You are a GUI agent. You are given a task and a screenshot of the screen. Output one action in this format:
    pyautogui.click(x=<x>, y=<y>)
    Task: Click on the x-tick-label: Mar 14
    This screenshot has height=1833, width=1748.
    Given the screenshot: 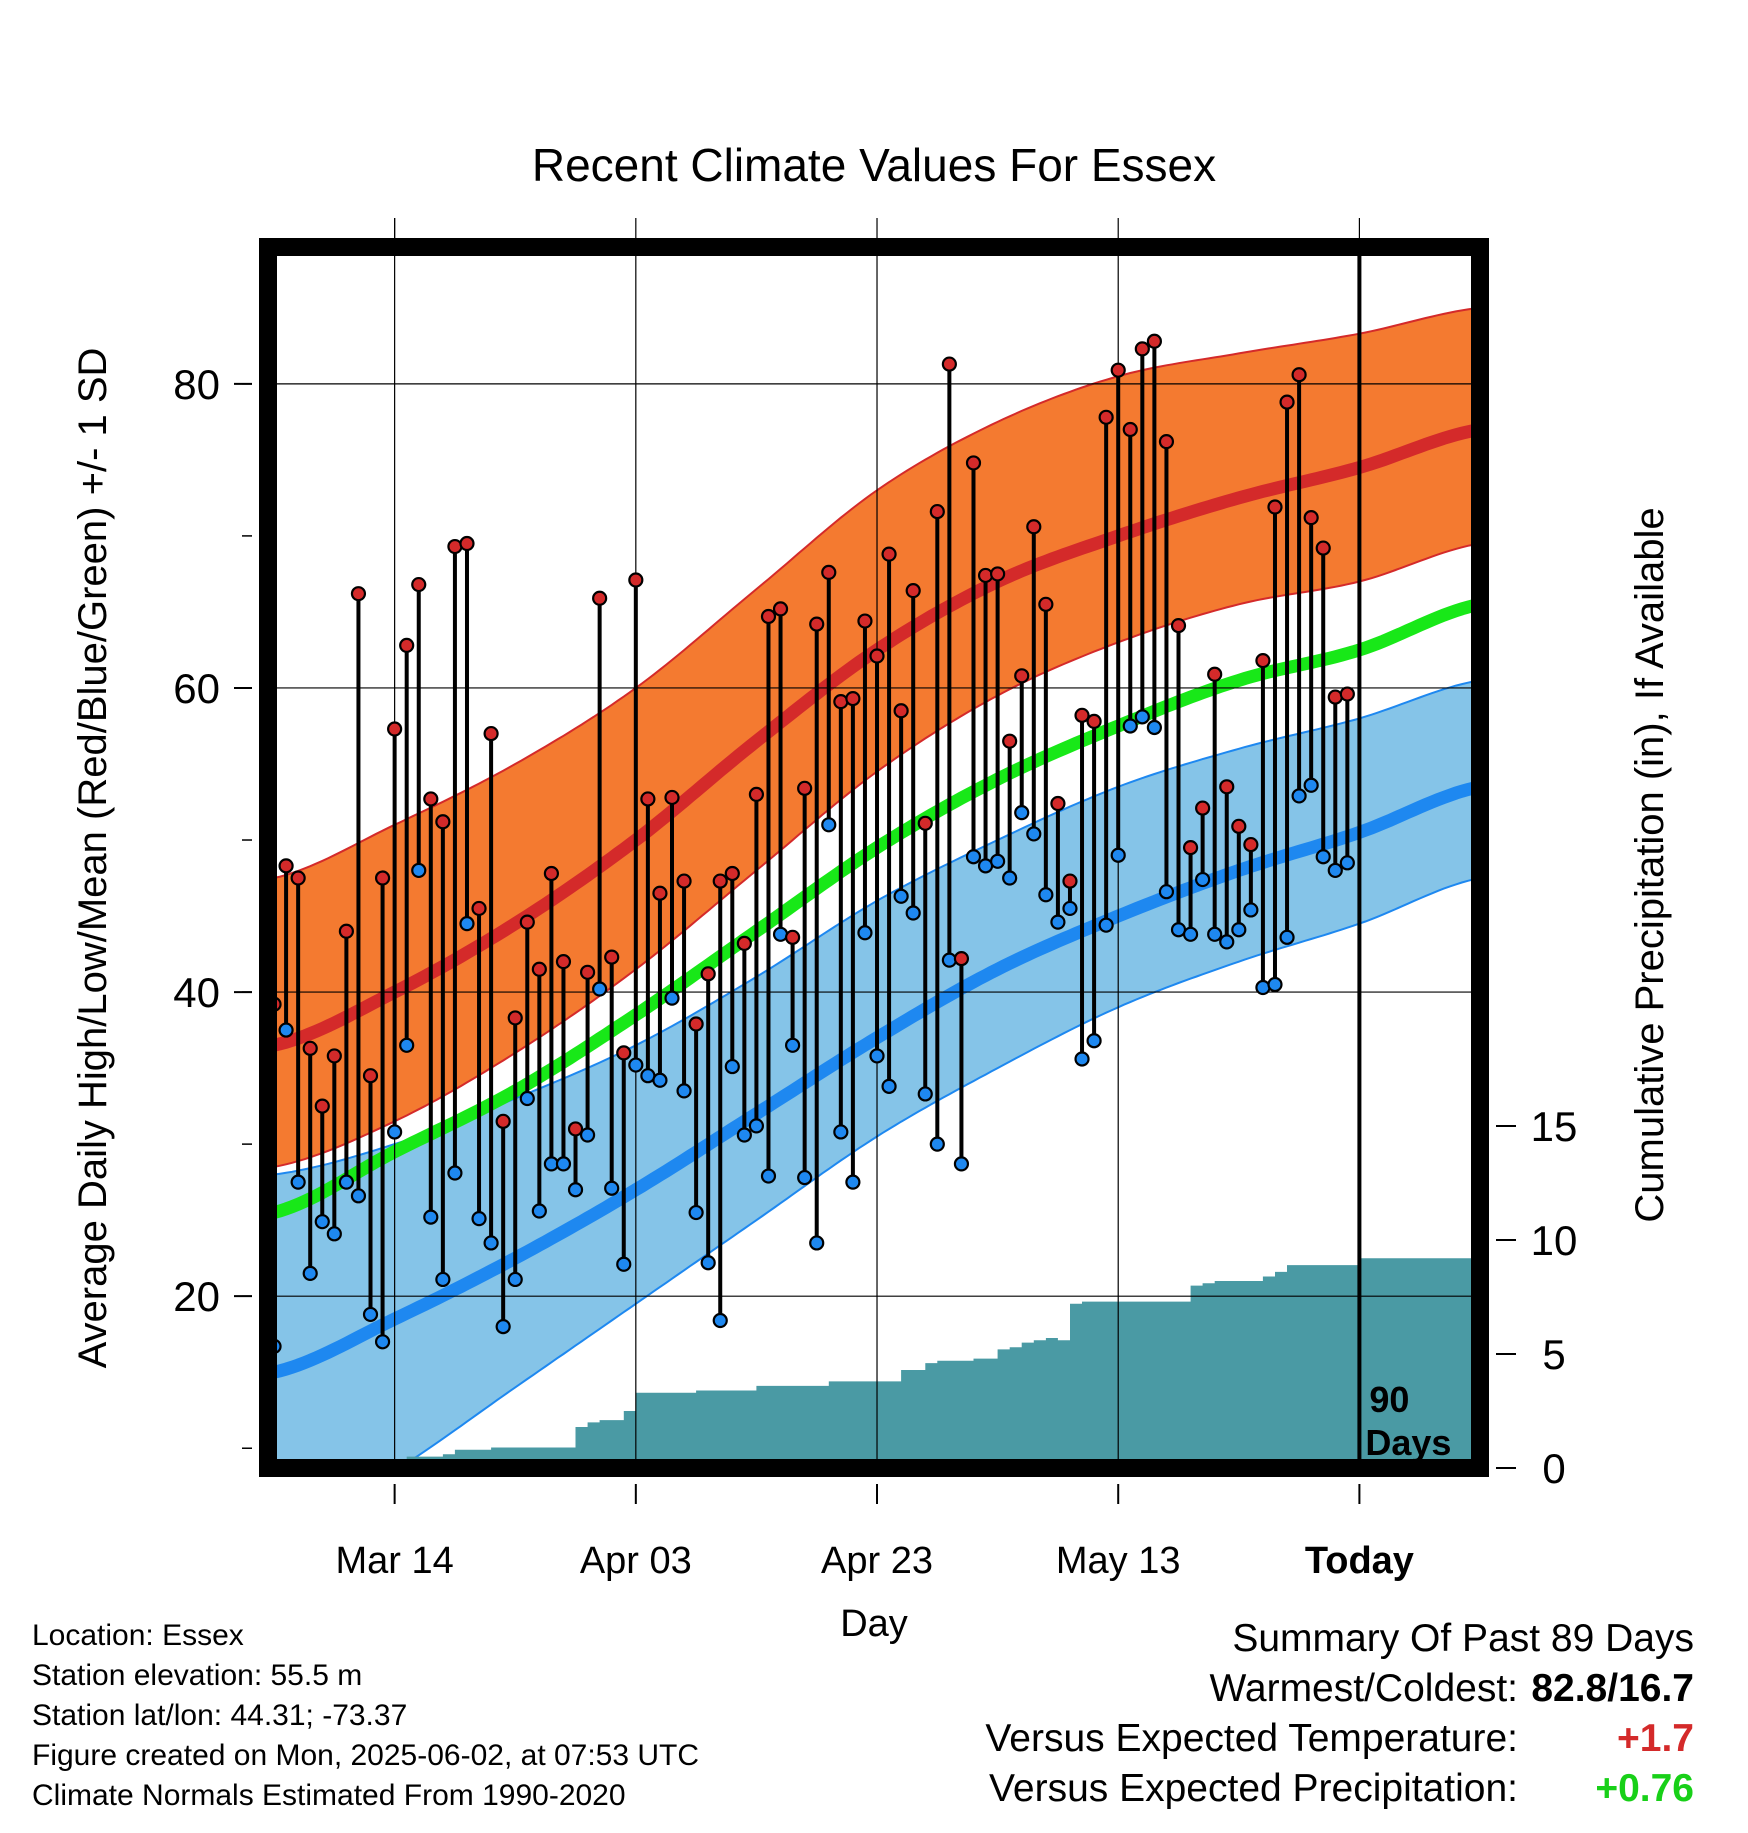 What is the action you would take?
    pyautogui.click(x=394, y=1561)
    